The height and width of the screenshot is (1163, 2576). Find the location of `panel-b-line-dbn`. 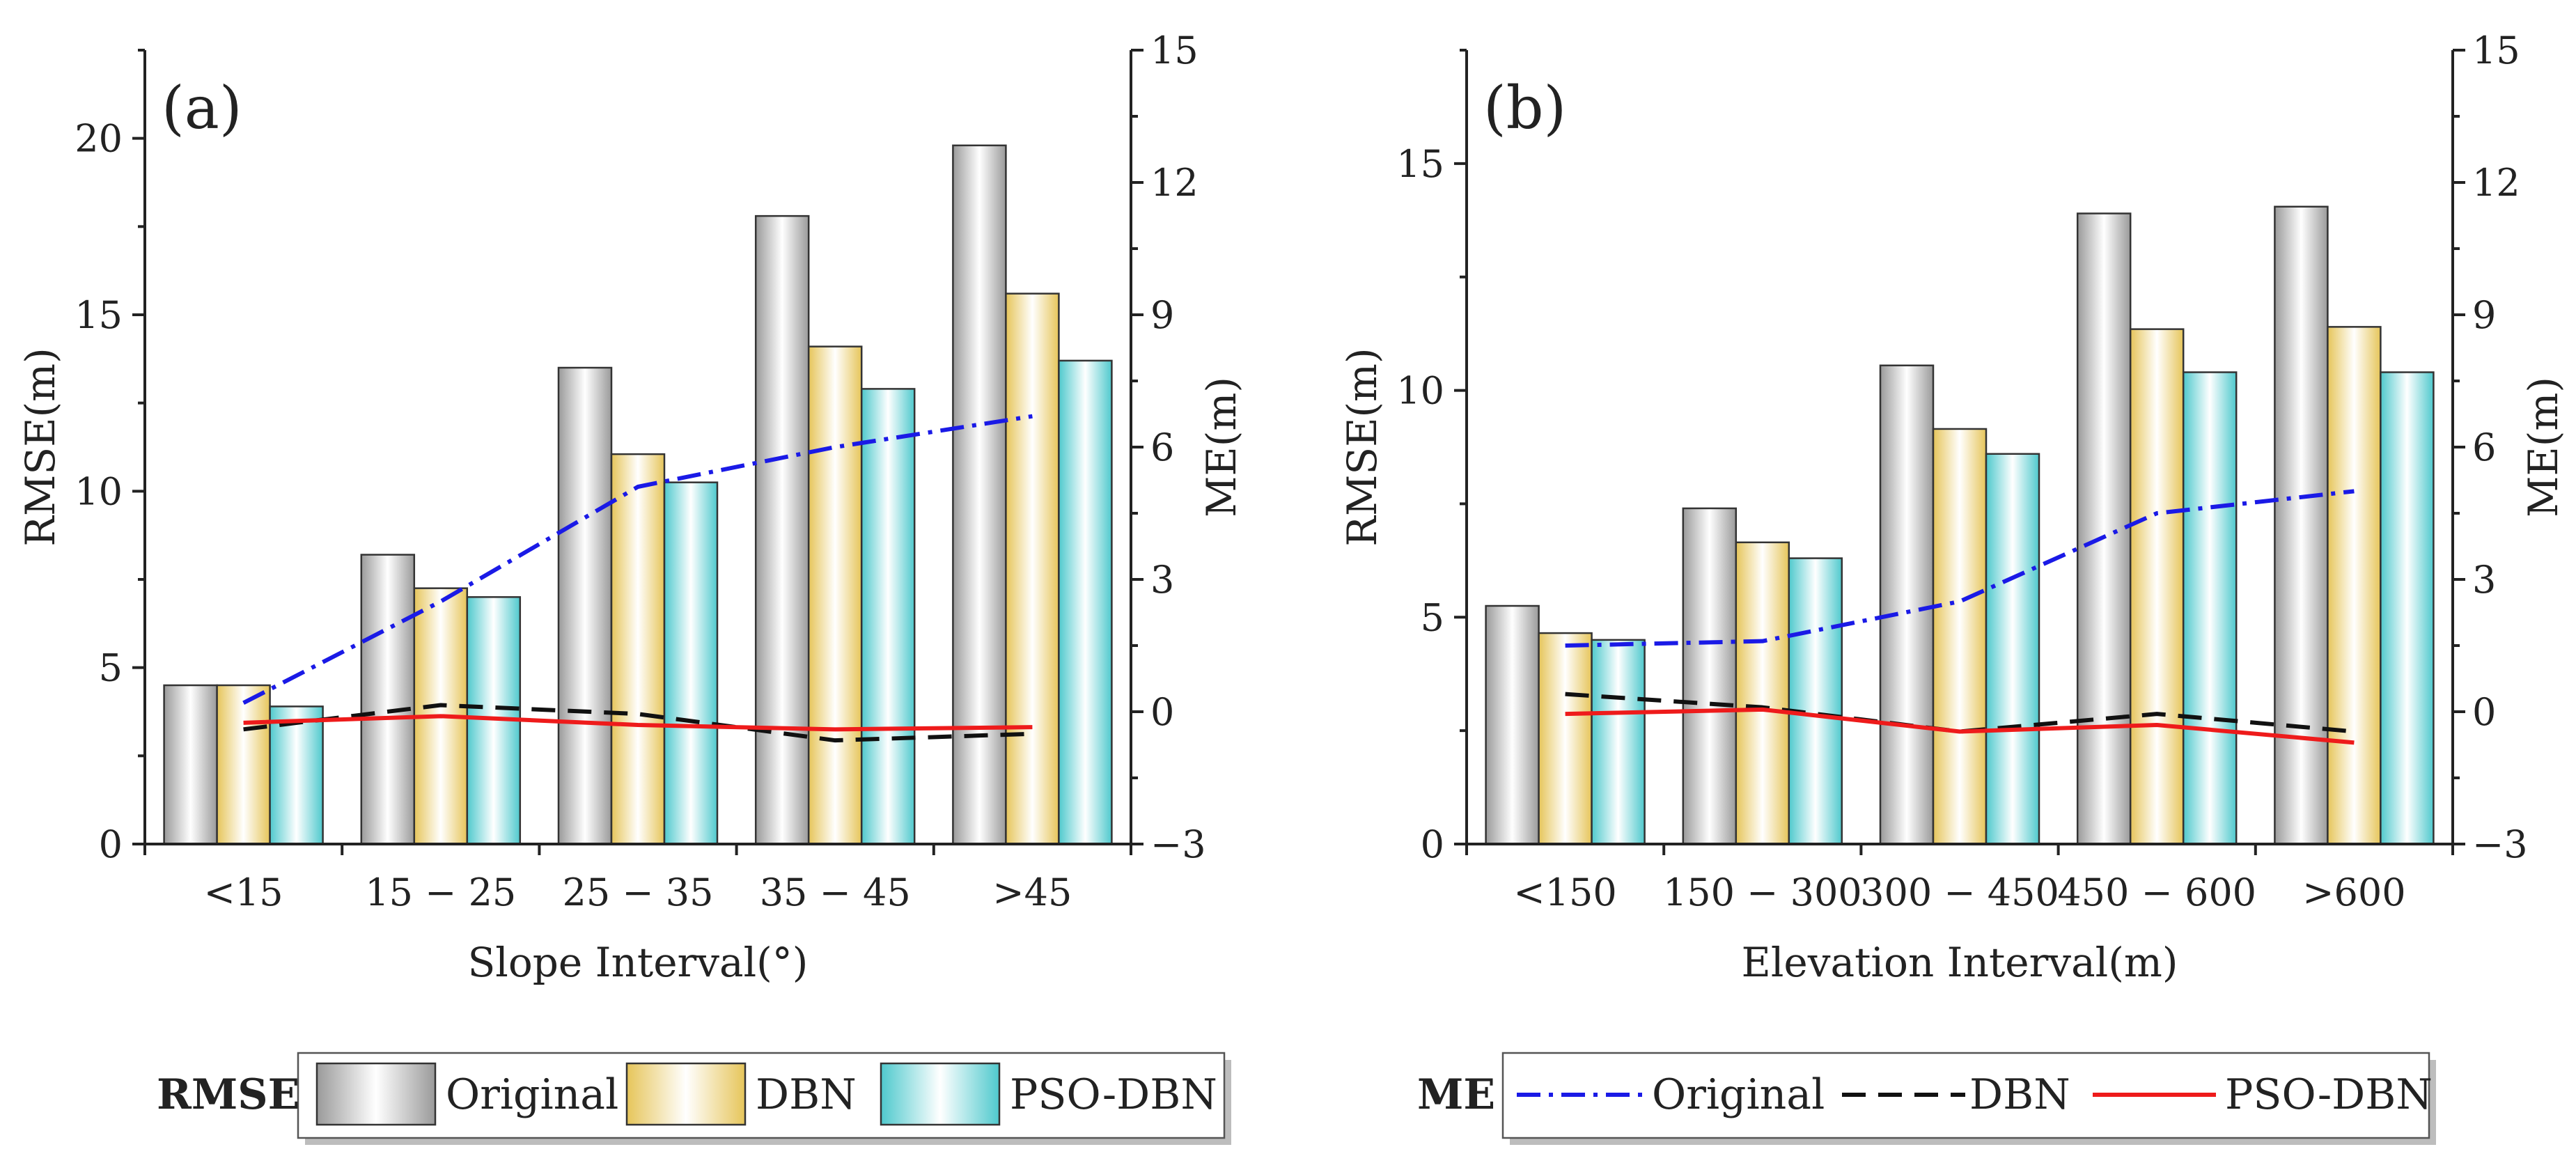

panel-b-line-dbn is located at coordinates (1960, 713).